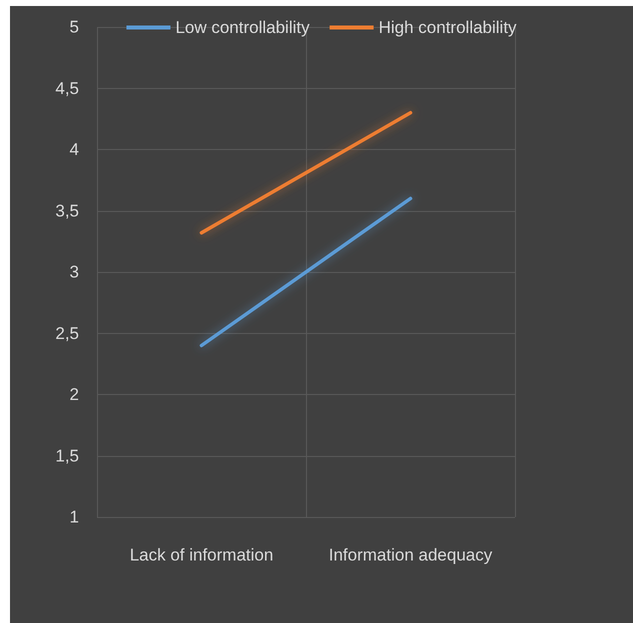 This screenshot has width=633, height=623. Describe the element at coordinates (202, 555) in the screenshot. I see `x-tick-label: Lack of information` at that location.